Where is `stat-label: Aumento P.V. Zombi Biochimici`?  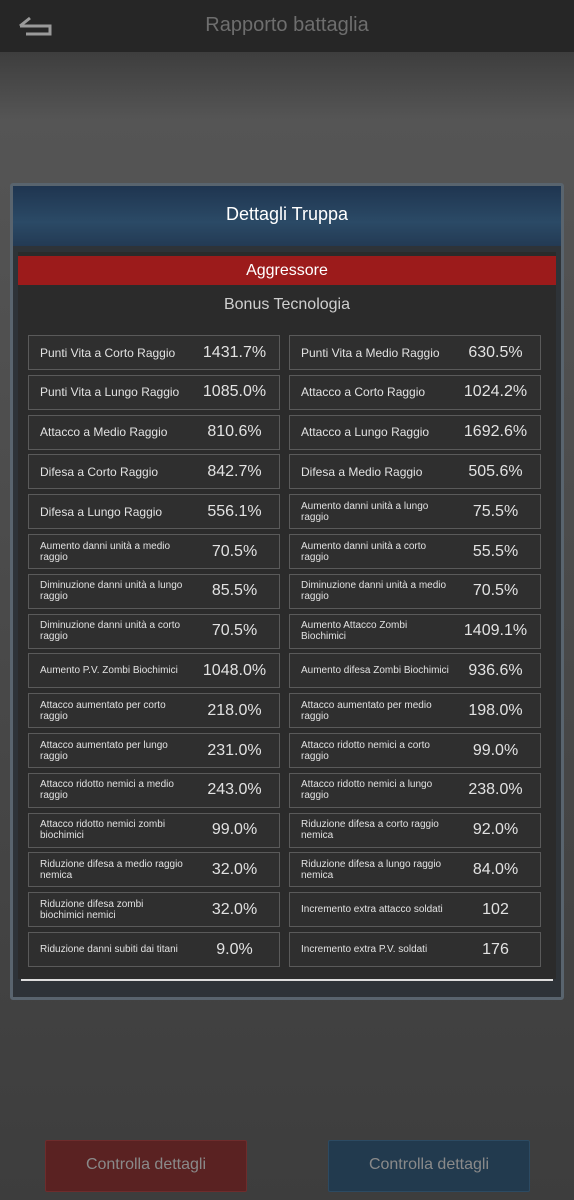 stat-label: Aumento P.V. Zombi Biochimici is located at coordinates (109, 671).